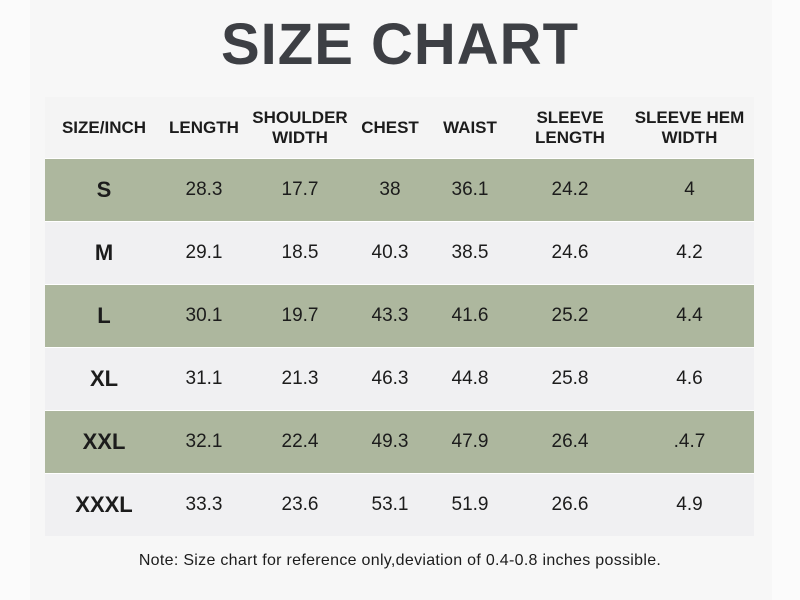 This screenshot has height=600, width=800. I want to click on page-title: SIZE CHART, so click(400, 44).